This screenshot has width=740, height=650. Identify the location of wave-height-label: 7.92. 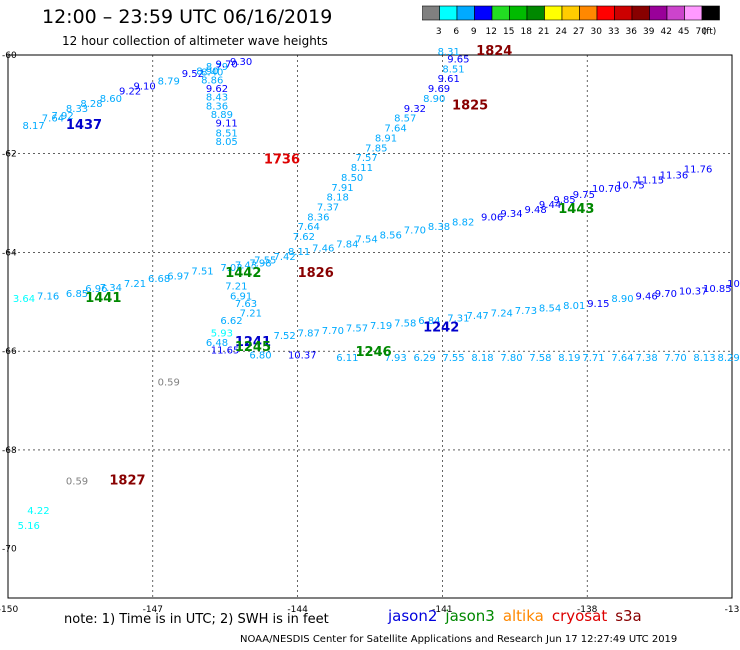
(62, 116).